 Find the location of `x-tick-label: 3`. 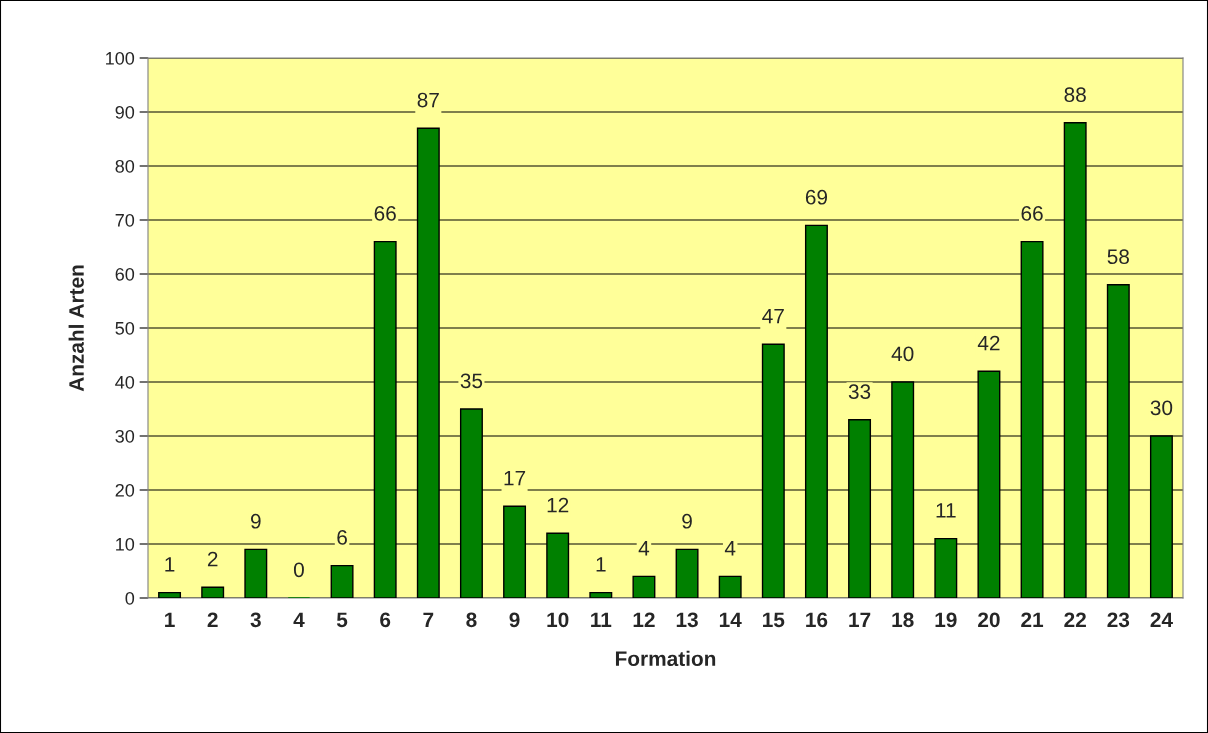

x-tick-label: 3 is located at coordinates (255, 620).